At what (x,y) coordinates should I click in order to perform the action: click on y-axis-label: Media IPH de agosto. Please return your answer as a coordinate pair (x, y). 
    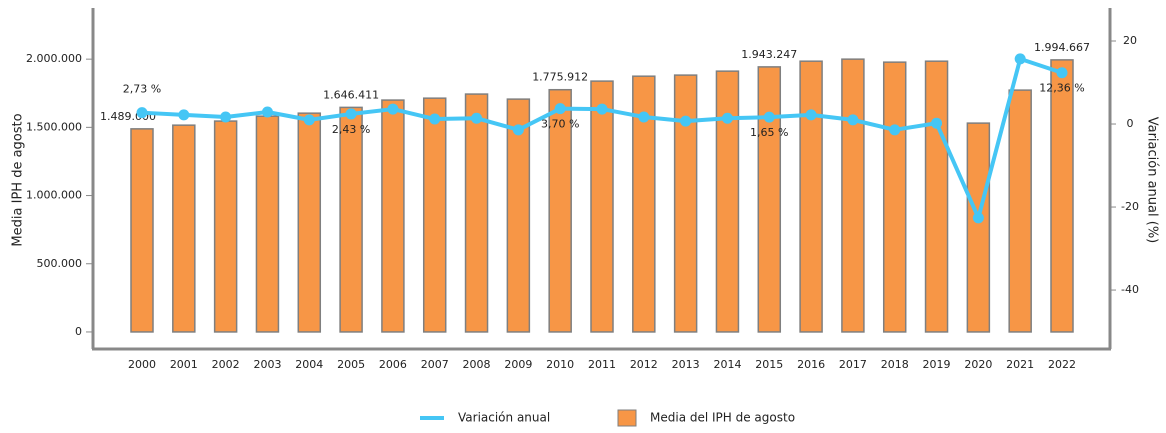
    Looking at the image, I should click on (18, 179).